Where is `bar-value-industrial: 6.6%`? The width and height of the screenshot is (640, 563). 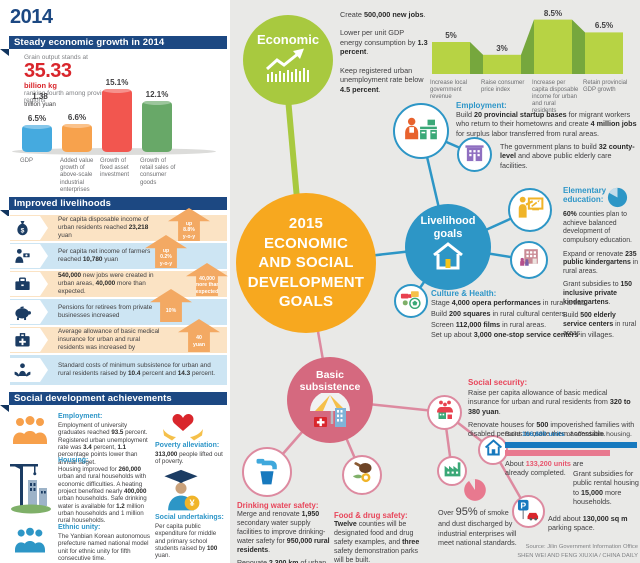
bar-value-industrial: 6.6% is located at coordinates (77, 117).